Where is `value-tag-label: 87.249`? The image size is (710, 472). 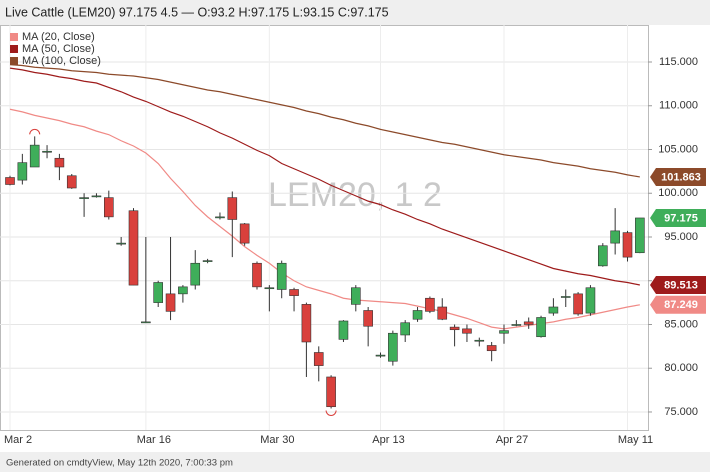
value-tag-label: 87.249 is located at coordinates (681, 305).